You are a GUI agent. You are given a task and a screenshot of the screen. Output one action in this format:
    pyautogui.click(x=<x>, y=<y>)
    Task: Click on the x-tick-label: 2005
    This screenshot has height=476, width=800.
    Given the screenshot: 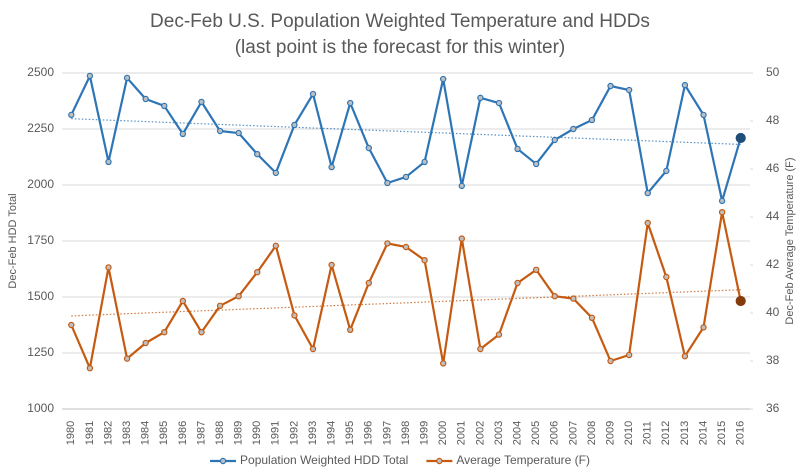 What is the action you would take?
    pyautogui.click(x=536, y=433)
    